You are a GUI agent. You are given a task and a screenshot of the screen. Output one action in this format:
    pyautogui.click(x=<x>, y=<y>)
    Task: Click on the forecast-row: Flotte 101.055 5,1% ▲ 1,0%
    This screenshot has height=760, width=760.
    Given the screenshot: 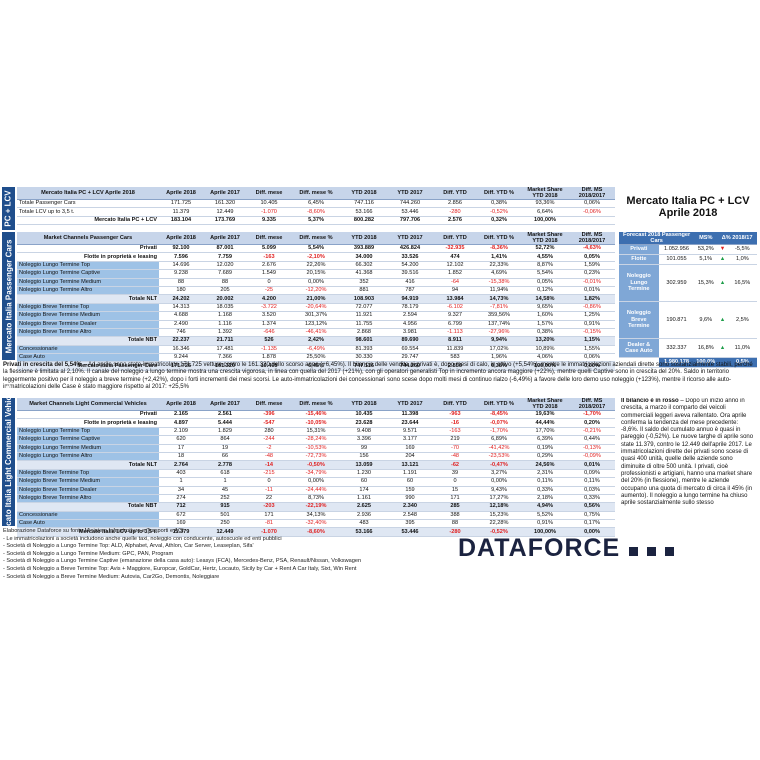 What is the action you would take?
    pyautogui.click(x=688, y=259)
    